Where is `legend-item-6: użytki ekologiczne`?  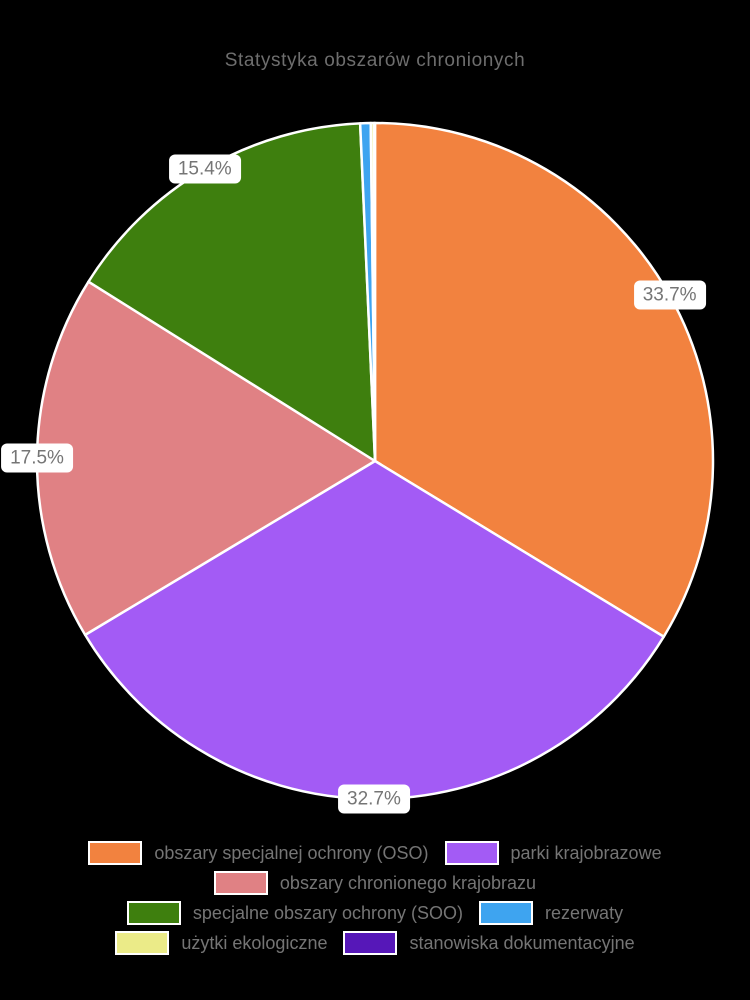 legend-item-6: użytki ekologiczne is located at coordinates (221, 943).